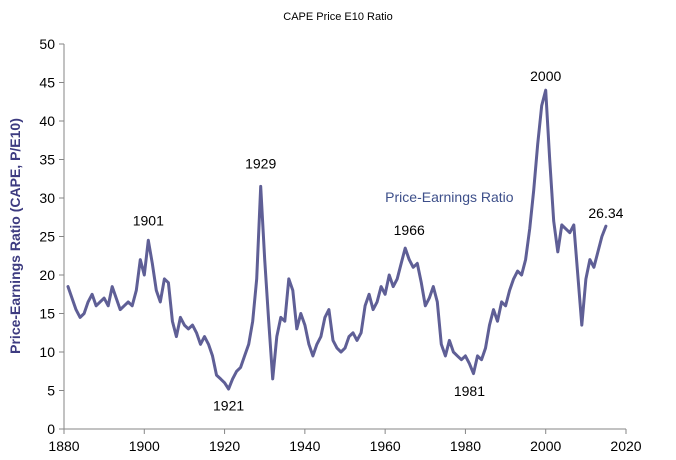 This screenshot has width=676, height=460. What do you see at coordinates (47, 275) in the screenshot?
I see `y-tick-label: 20` at bounding box center [47, 275].